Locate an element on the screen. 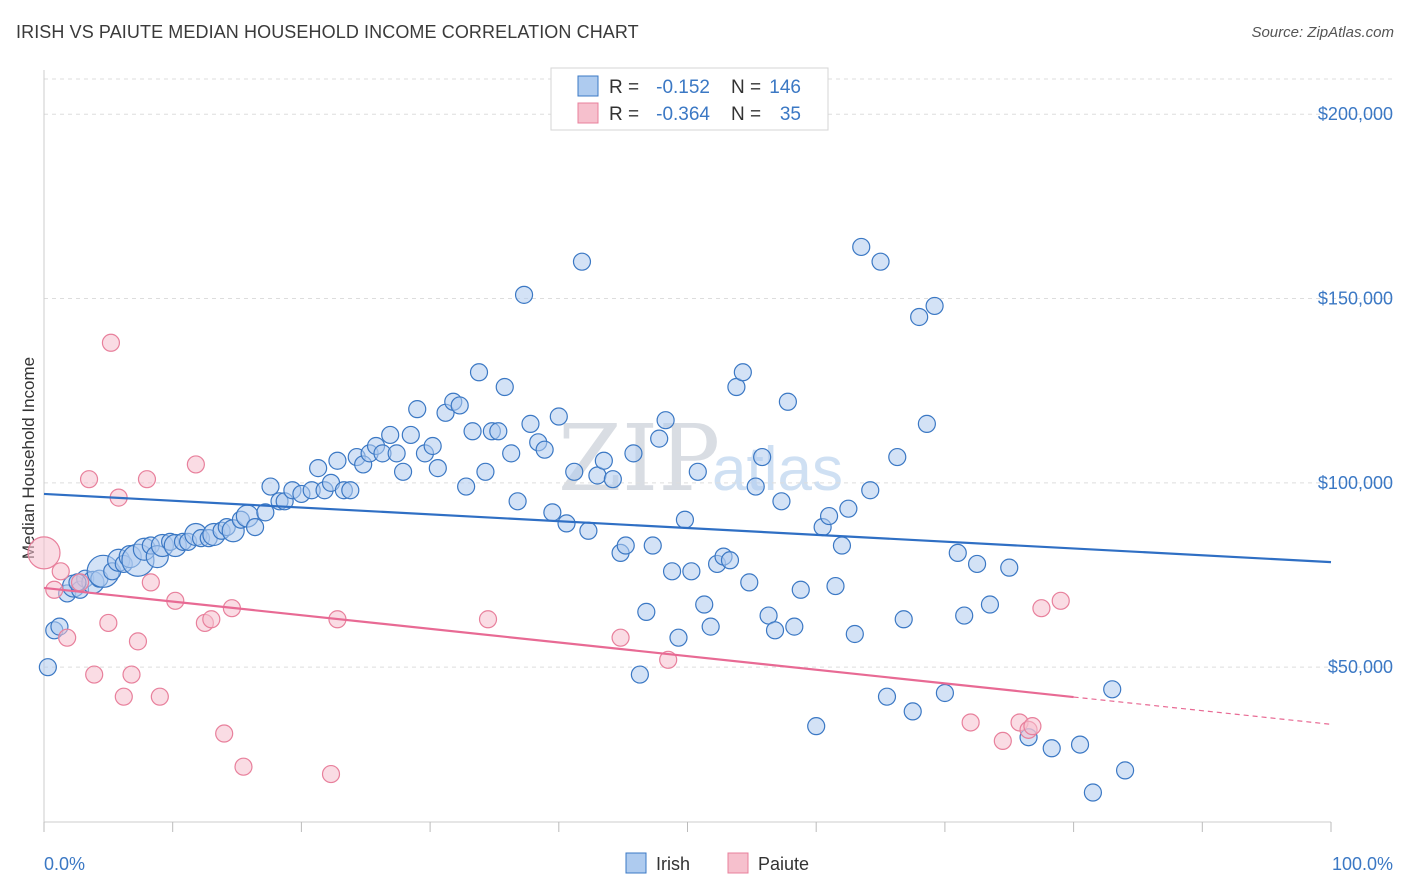  legend-r-value-irish: -0.152 is located at coordinates (683, 87).